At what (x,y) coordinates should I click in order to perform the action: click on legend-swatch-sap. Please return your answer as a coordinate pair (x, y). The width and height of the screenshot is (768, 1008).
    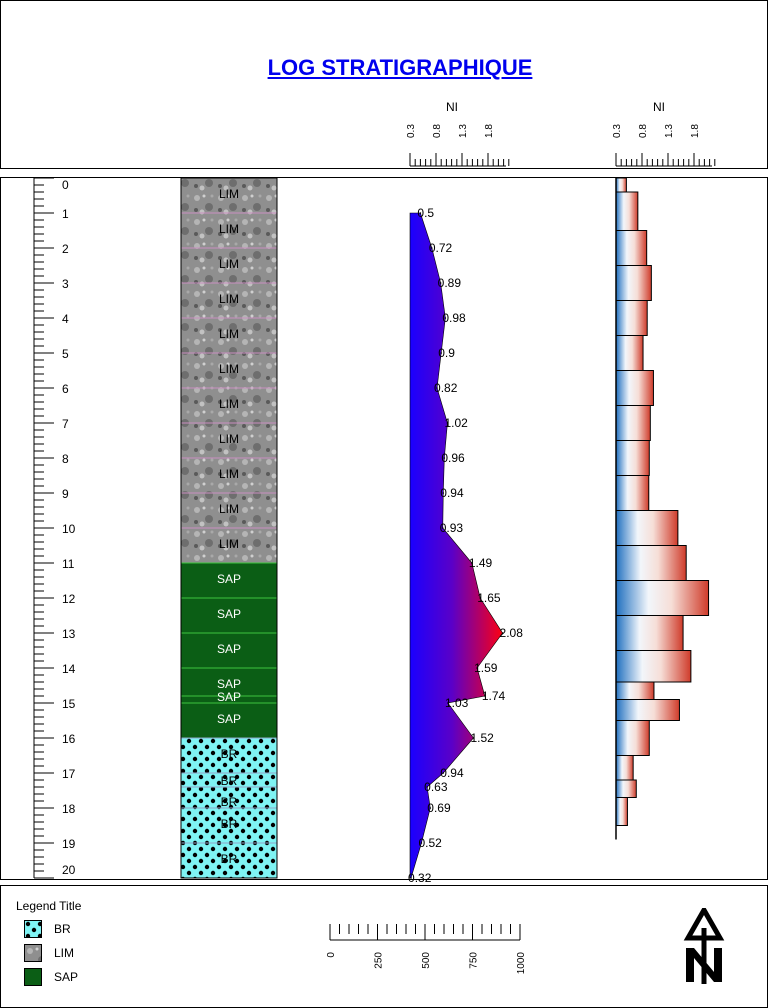
    Looking at the image, I should click on (33, 977).